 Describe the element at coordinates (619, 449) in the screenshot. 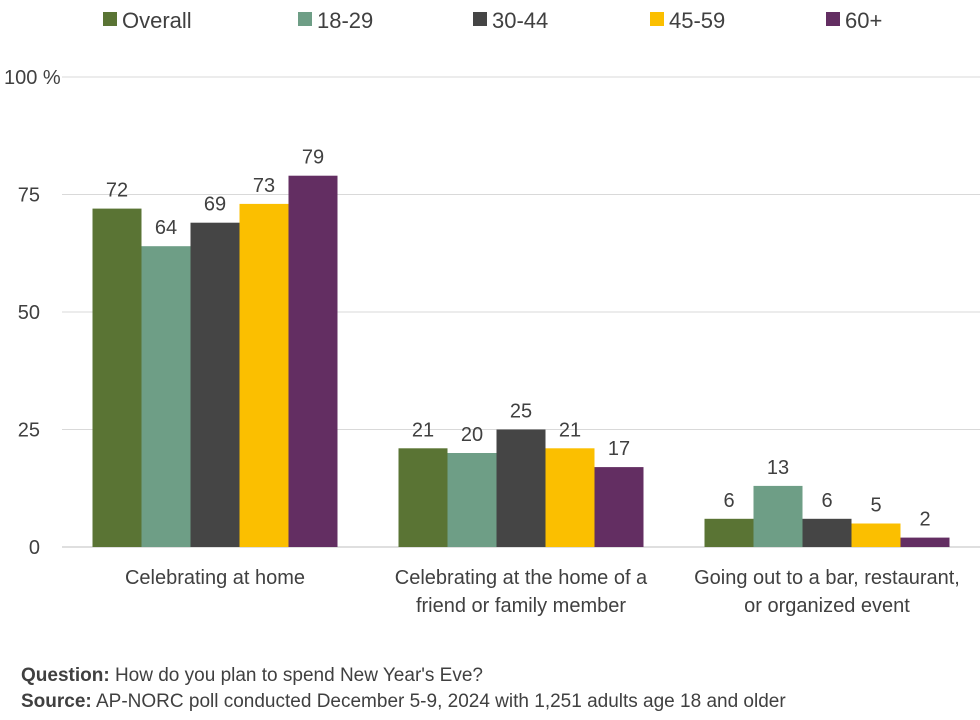

I see `data-label: 17` at that location.